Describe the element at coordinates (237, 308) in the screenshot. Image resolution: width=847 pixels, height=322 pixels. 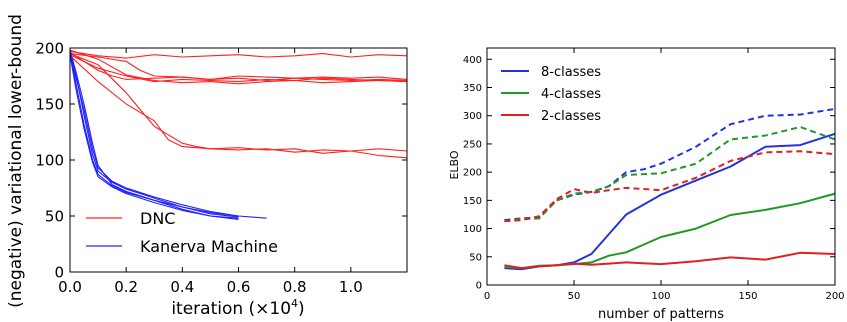
I see `x-axis-label: iteration (×104)` at that location.